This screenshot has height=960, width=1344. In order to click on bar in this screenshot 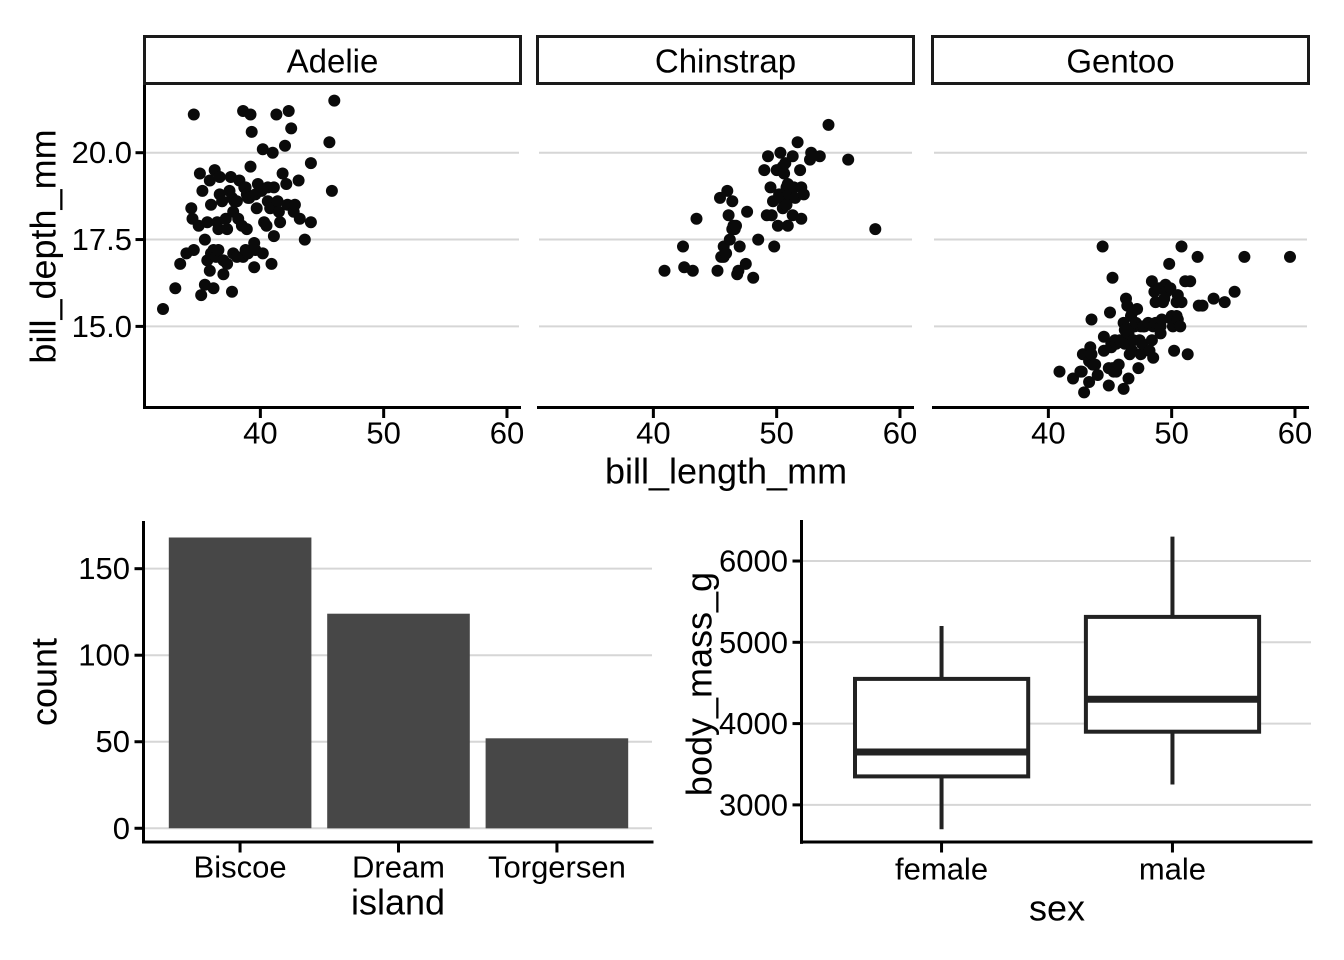, I will do `click(557, 783)`.